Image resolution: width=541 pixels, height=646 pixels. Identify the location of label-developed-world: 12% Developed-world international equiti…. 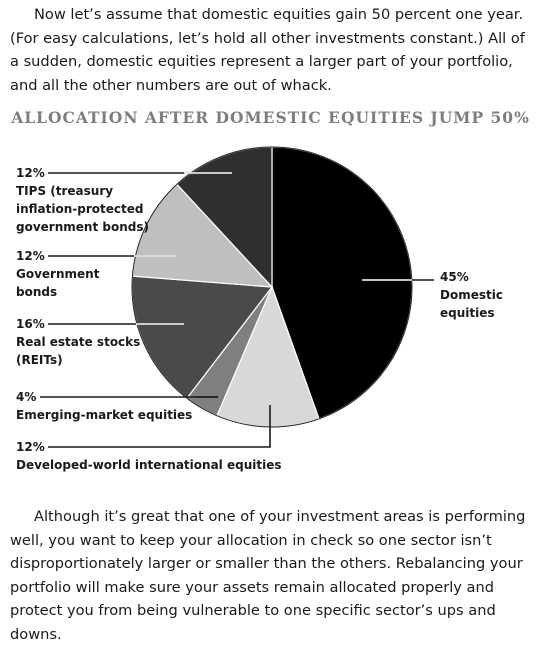
(149, 456).